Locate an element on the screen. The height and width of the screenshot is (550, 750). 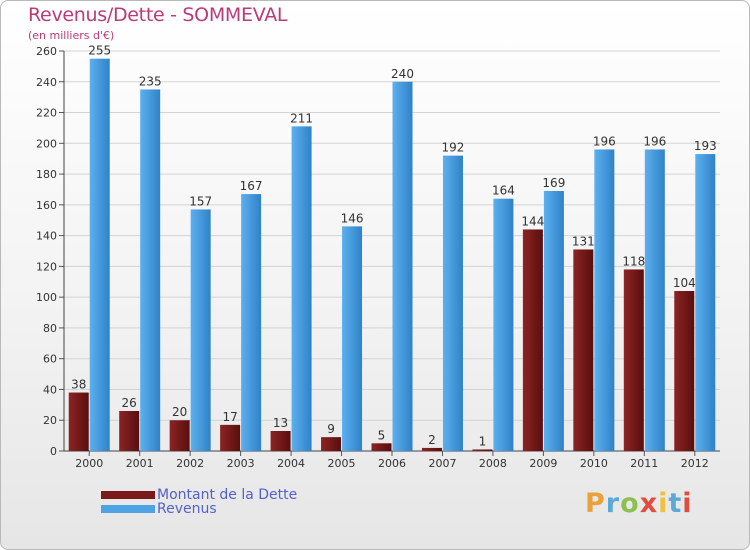
y-tick-label: 100 is located at coordinates (46, 297).